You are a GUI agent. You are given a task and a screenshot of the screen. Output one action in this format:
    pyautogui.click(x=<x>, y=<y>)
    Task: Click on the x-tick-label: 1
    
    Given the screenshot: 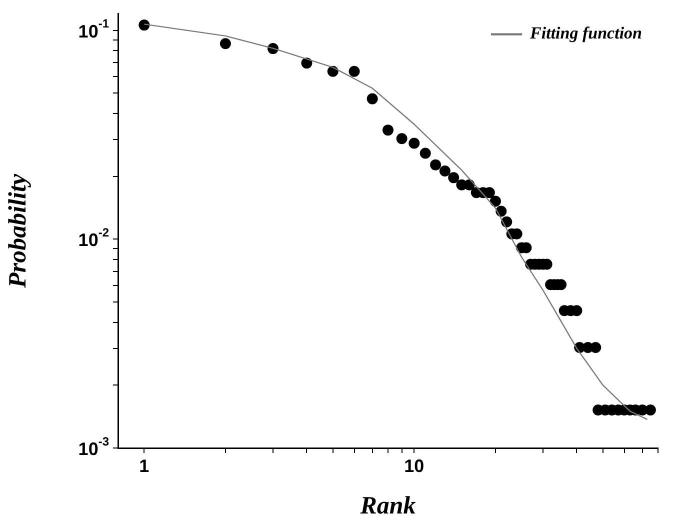 What is the action you would take?
    pyautogui.click(x=144, y=466)
    